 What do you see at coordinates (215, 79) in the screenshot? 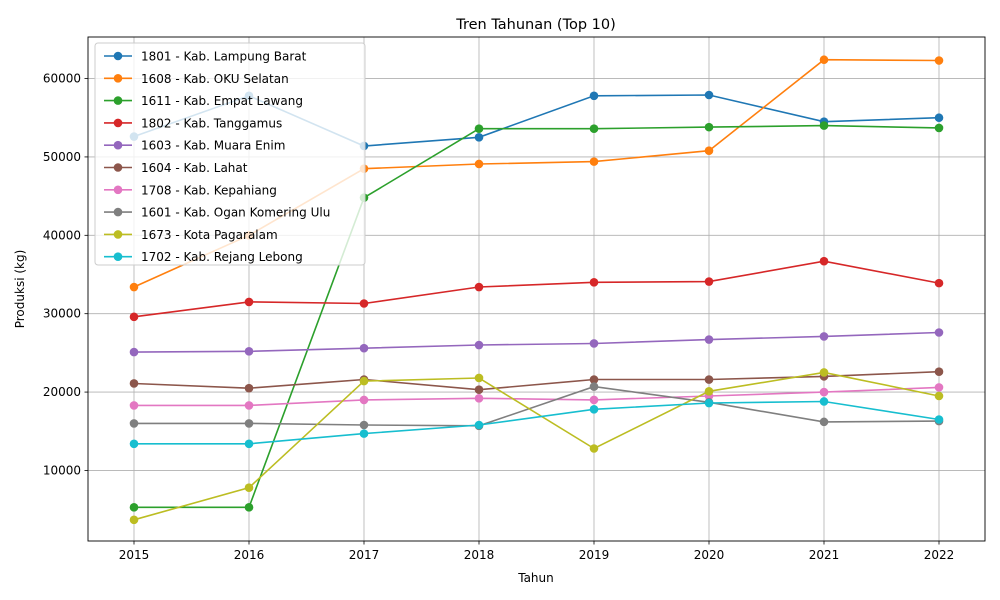
I see `legend-label: 1608 - Kab. OKU Selatan` at bounding box center [215, 79].